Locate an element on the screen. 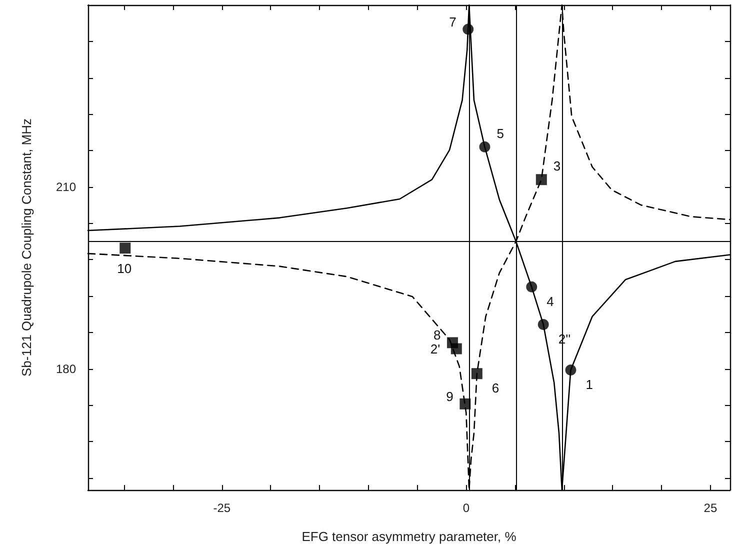  annotation: 10 is located at coordinates (124, 268).